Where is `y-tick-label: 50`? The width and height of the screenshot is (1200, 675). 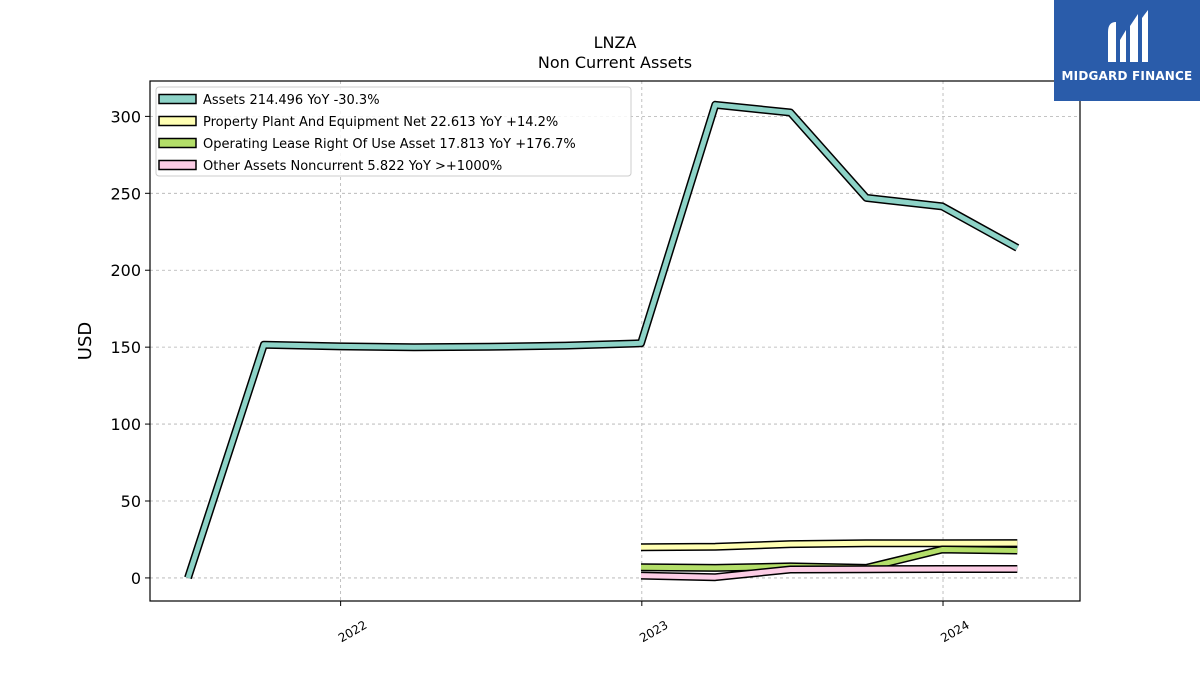
y-tick-label: 50 is located at coordinates (131, 501).